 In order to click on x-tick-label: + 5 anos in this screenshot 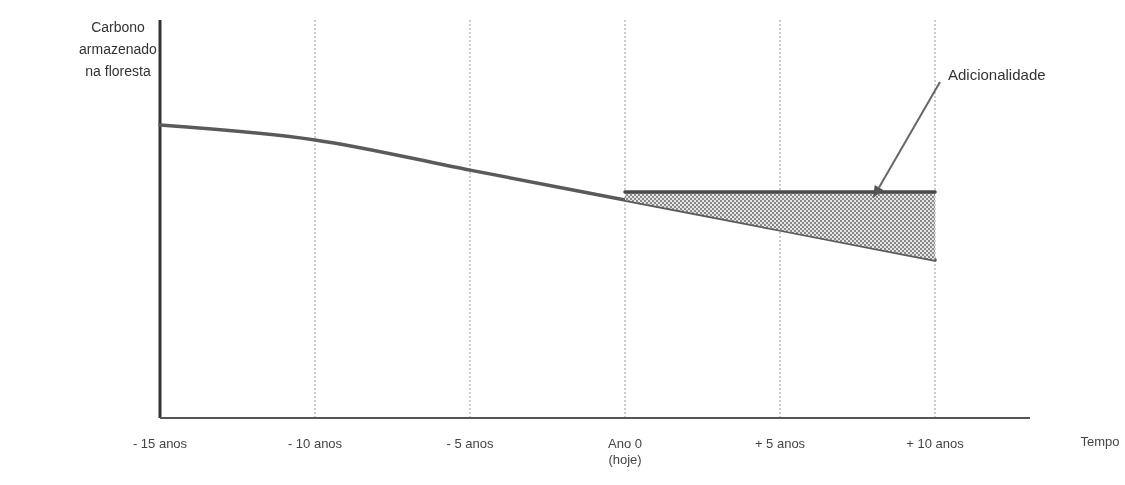, I will do `click(780, 443)`.